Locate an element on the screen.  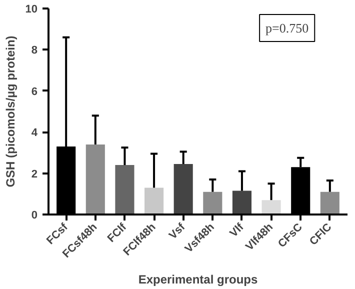
y-tick-label: 0 is located at coordinates (34, 216).